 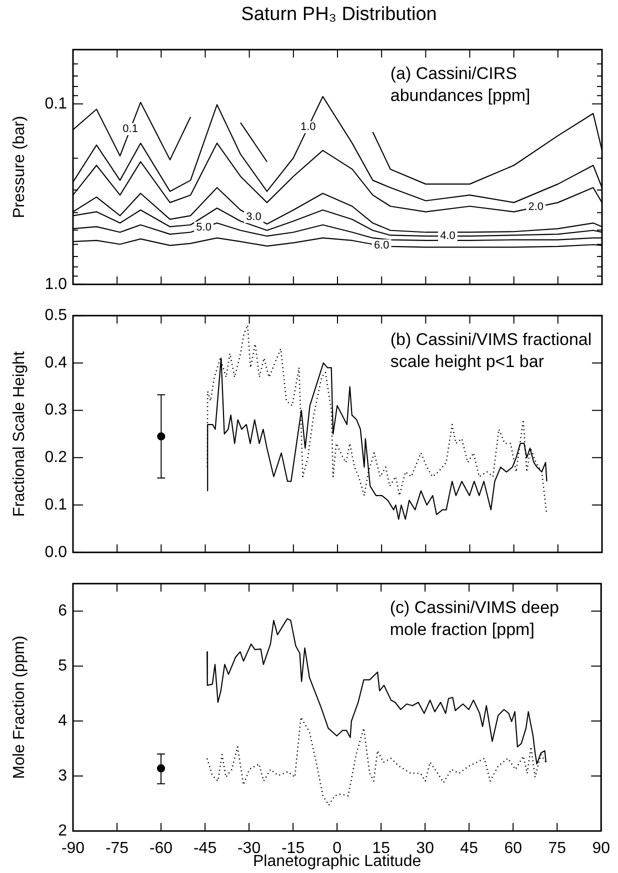 What do you see at coordinates (63, 611) in the screenshot?
I see `y-tick-label: 6` at bounding box center [63, 611].